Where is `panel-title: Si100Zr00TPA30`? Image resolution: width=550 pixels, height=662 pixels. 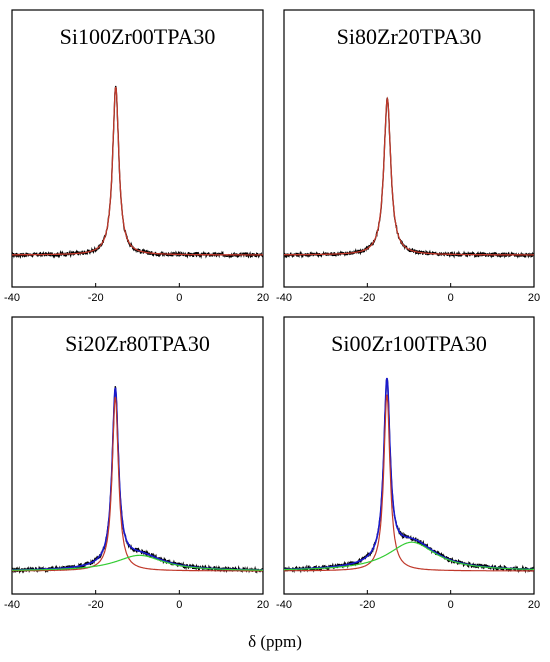
panel-title: Si100Zr00TPA30 is located at coordinates (138, 36).